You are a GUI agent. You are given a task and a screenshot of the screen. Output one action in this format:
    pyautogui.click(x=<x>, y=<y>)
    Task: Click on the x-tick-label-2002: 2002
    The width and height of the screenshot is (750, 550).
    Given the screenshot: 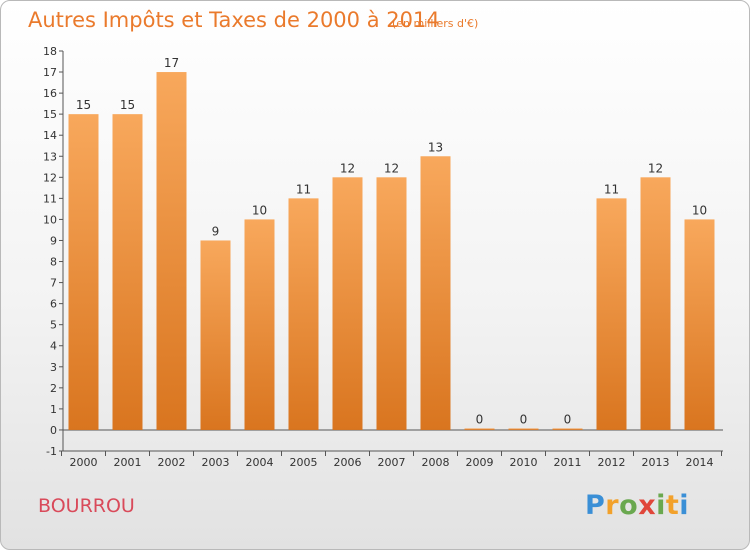 What is the action you would take?
    pyautogui.click(x=172, y=462)
    